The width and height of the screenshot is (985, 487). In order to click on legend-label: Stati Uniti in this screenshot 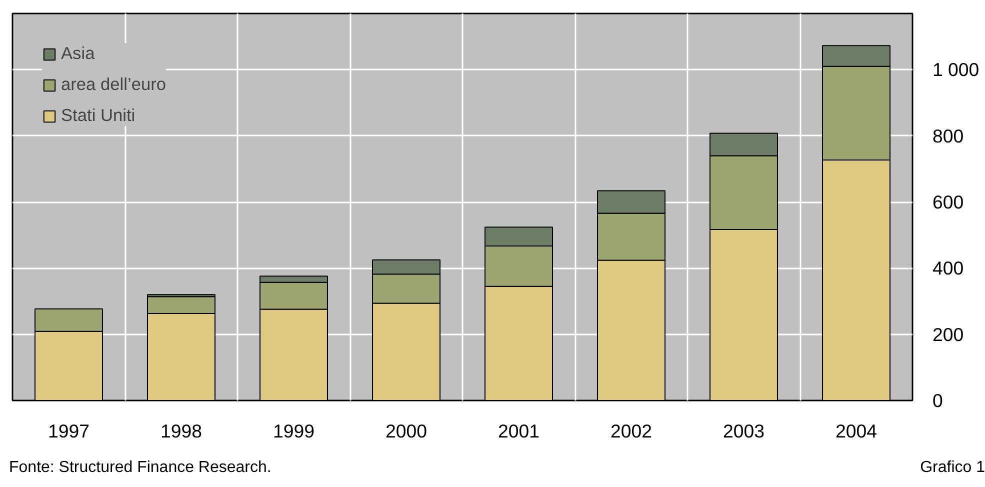, I will do `click(98, 115)`.